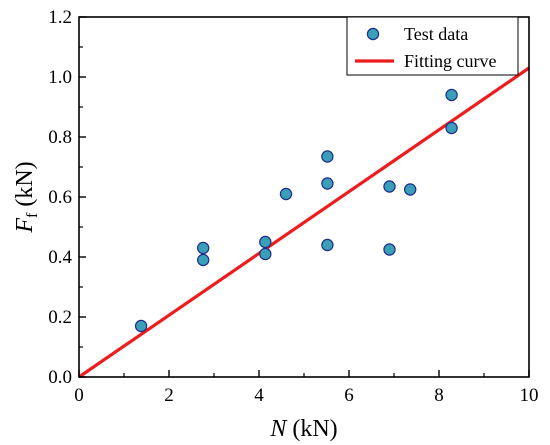 Image resolution: width=550 pixels, height=445 pixels. Describe the element at coordinates (25, 226) in the screenshot. I see `y-axis-title-main: F` at that location.